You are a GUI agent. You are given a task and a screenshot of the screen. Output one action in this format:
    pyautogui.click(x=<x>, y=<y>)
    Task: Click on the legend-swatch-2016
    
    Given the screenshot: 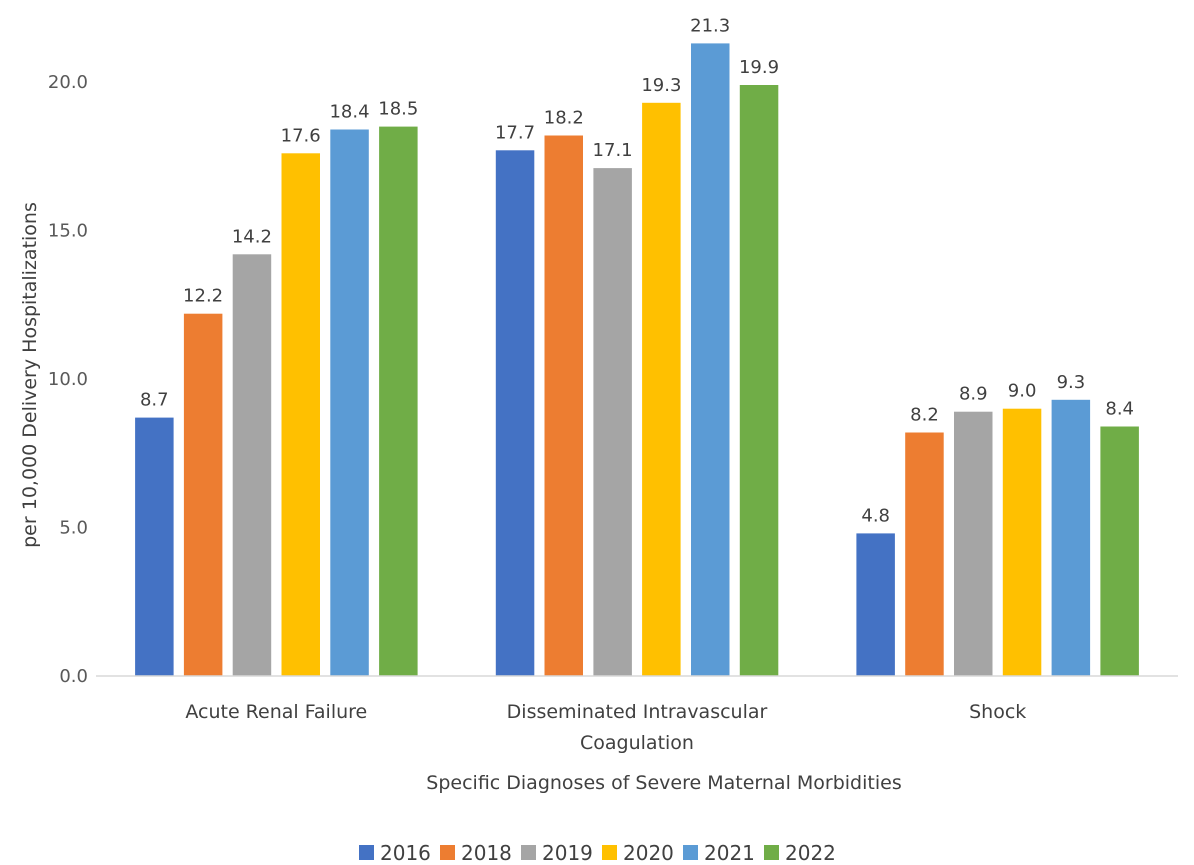 What is the action you would take?
    pyautogui.click(x=366, y=852)
    